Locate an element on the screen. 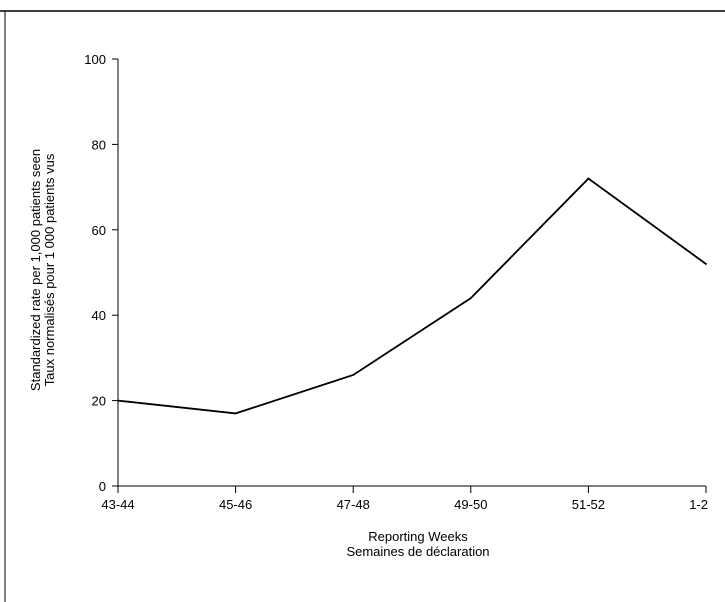 The width and height of the screenshot is (725, 602). y-tick-label: 60 is located at coordinates (99, 230).